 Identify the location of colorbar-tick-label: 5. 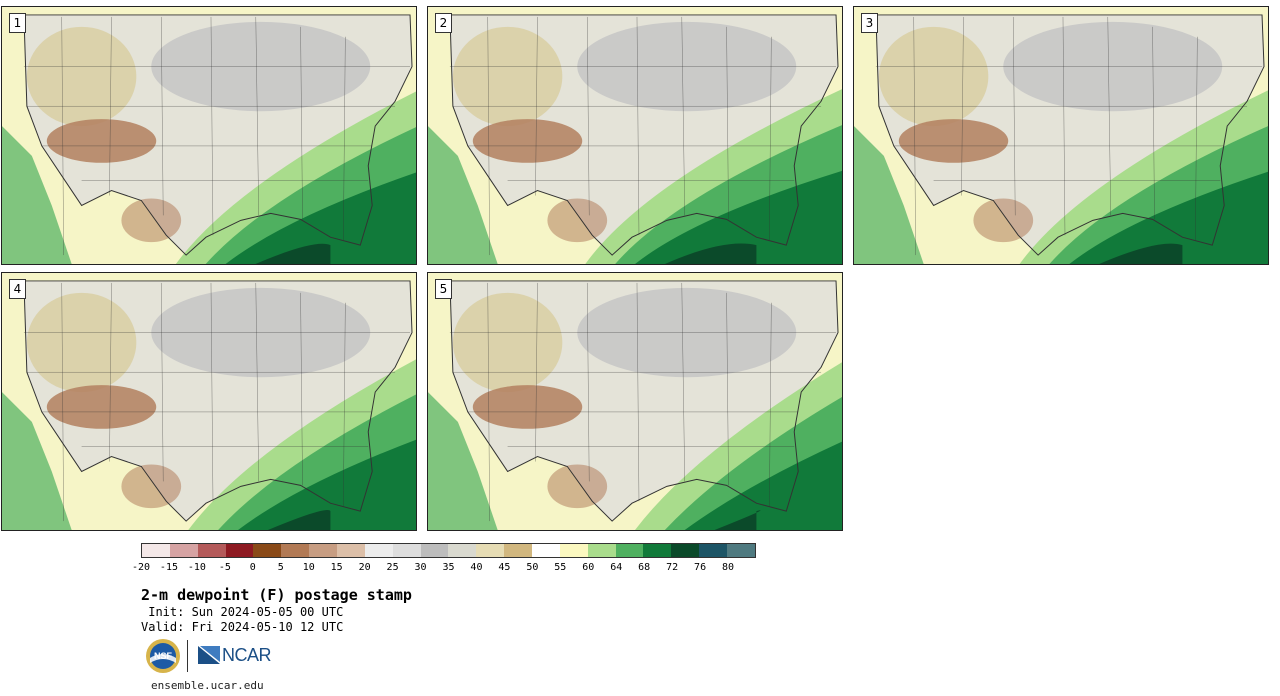
(280, 567).